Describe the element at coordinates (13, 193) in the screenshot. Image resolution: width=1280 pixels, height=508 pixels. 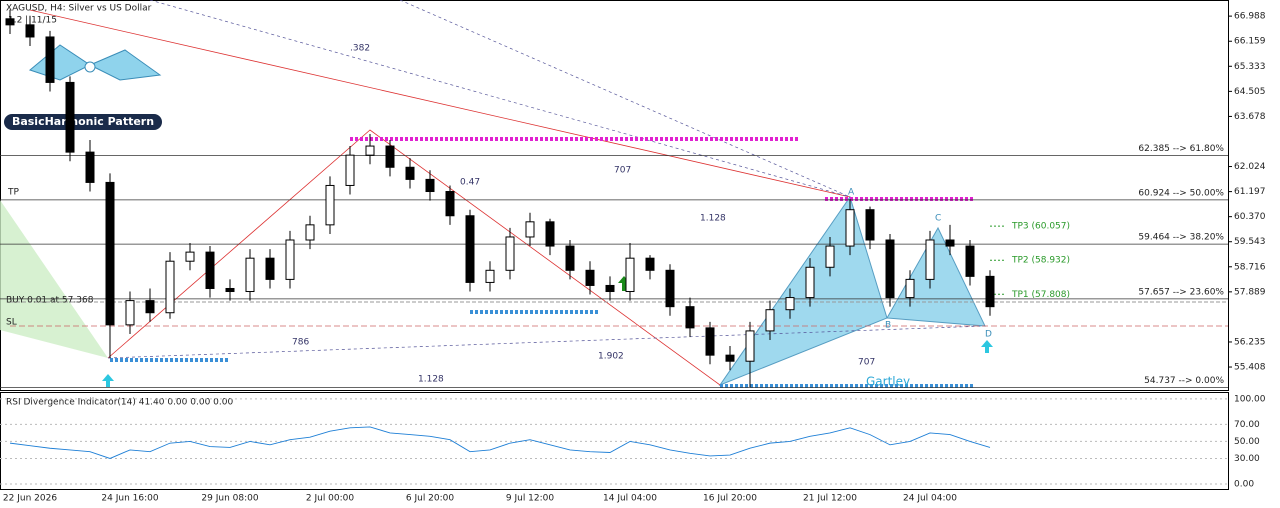
I see `tp-tag: TP` at that location.